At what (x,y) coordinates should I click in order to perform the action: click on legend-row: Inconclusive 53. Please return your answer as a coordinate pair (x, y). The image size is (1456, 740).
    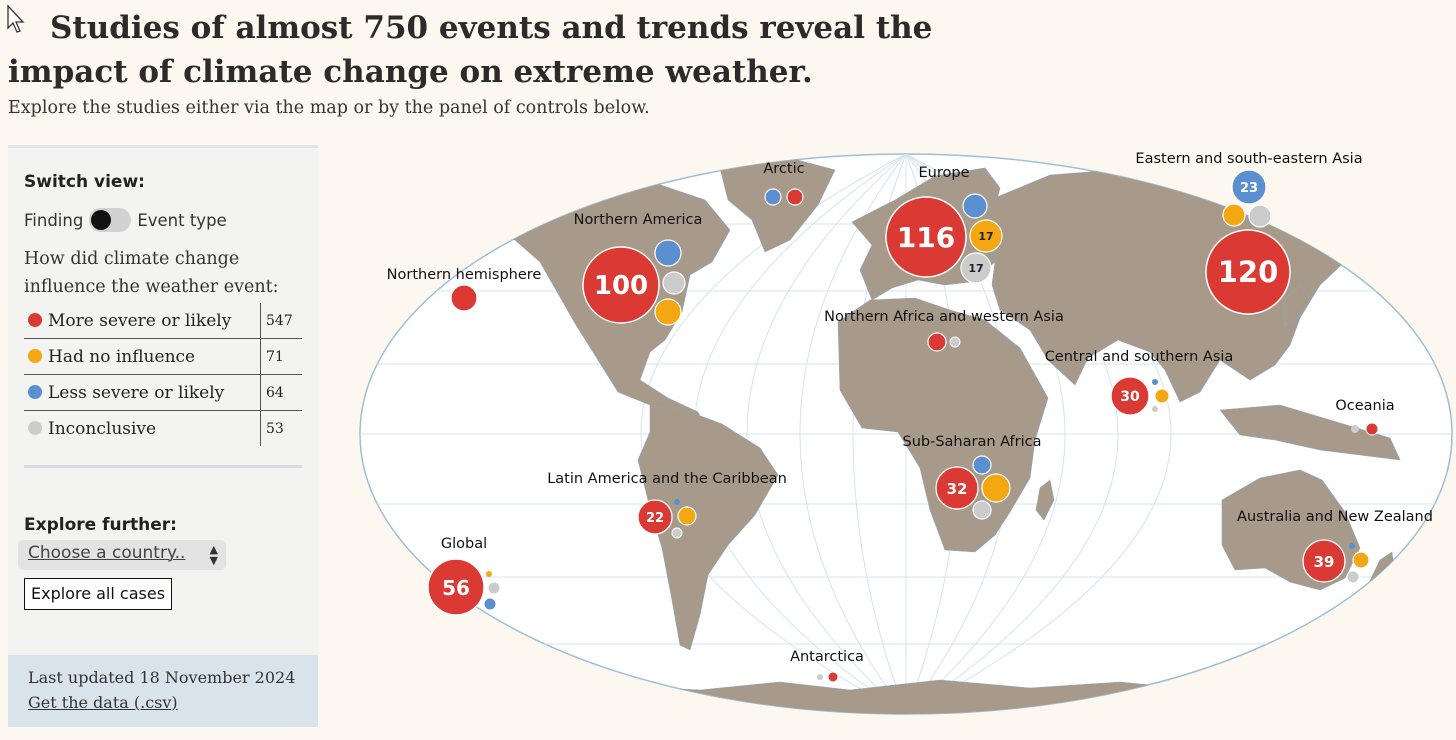
    Looking at the image, I should click on (163, 428).